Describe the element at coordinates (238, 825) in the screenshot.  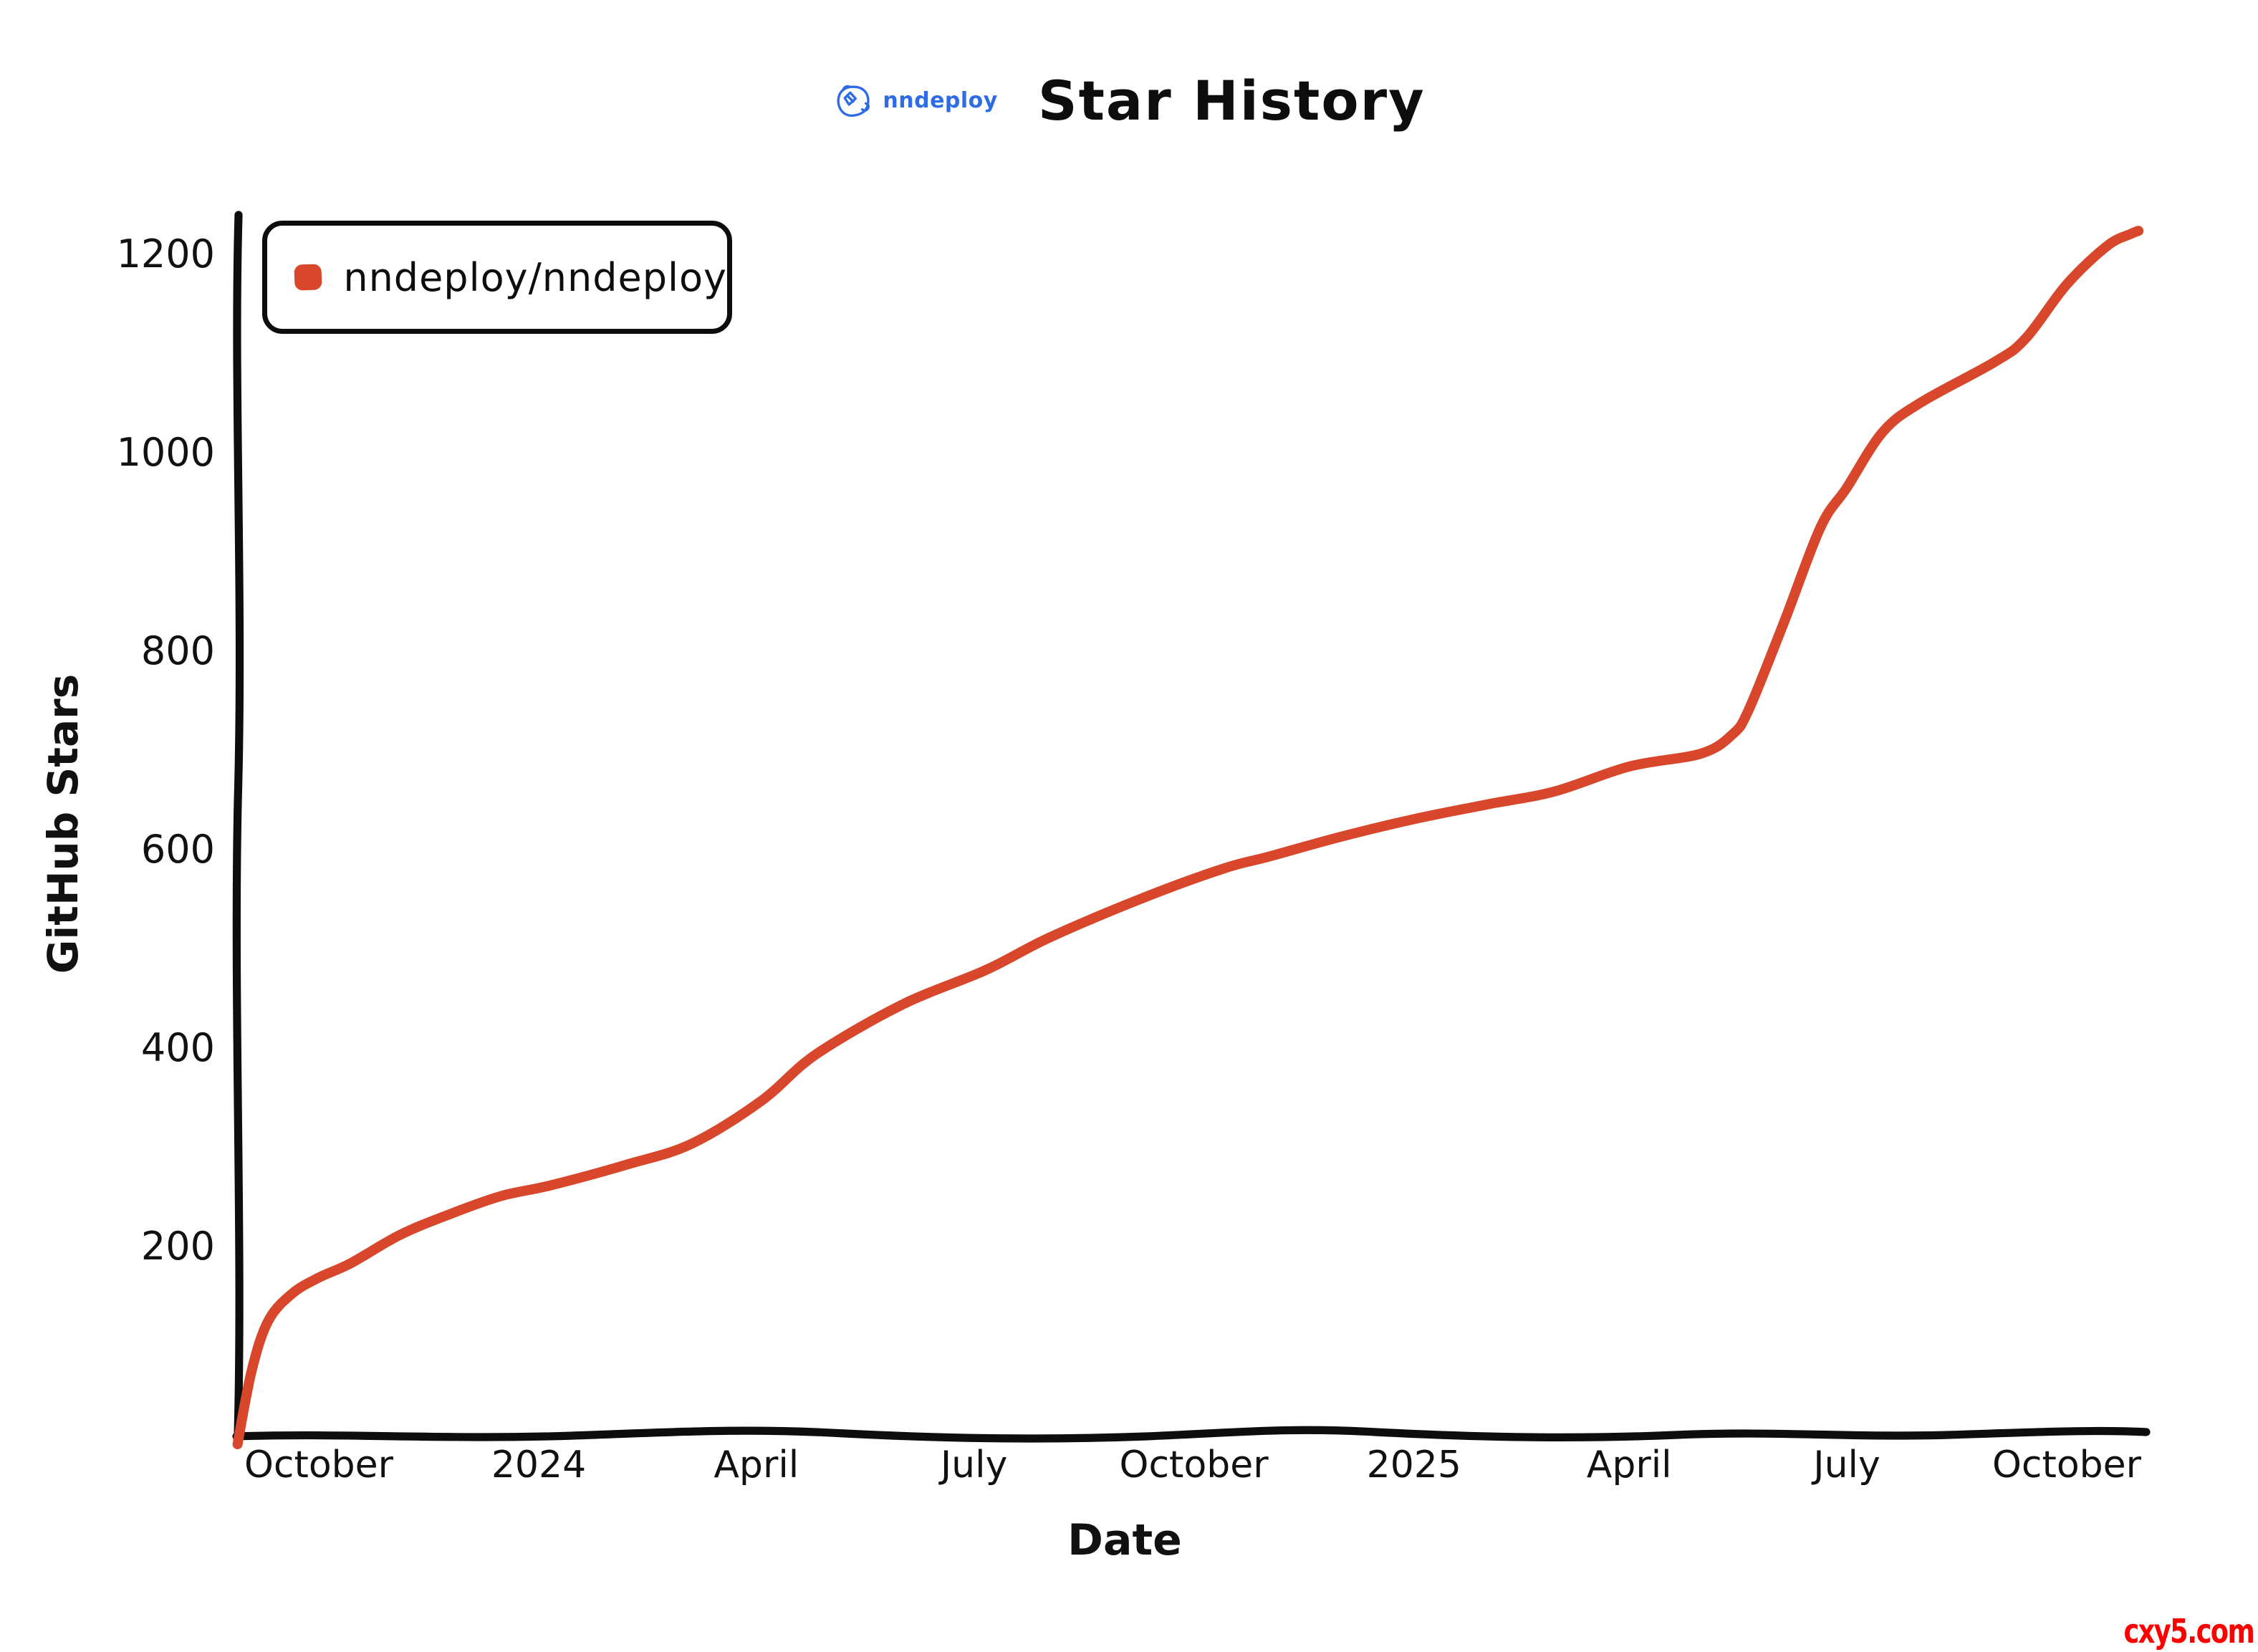
I see `y-axis-line` at that location.